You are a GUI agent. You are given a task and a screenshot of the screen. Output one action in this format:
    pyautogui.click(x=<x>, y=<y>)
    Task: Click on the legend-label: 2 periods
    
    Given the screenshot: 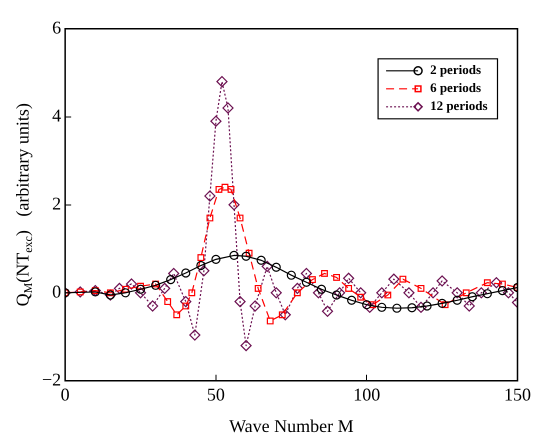 What is the action you would take?
    pyautogui.click(x=455, y=70)
    